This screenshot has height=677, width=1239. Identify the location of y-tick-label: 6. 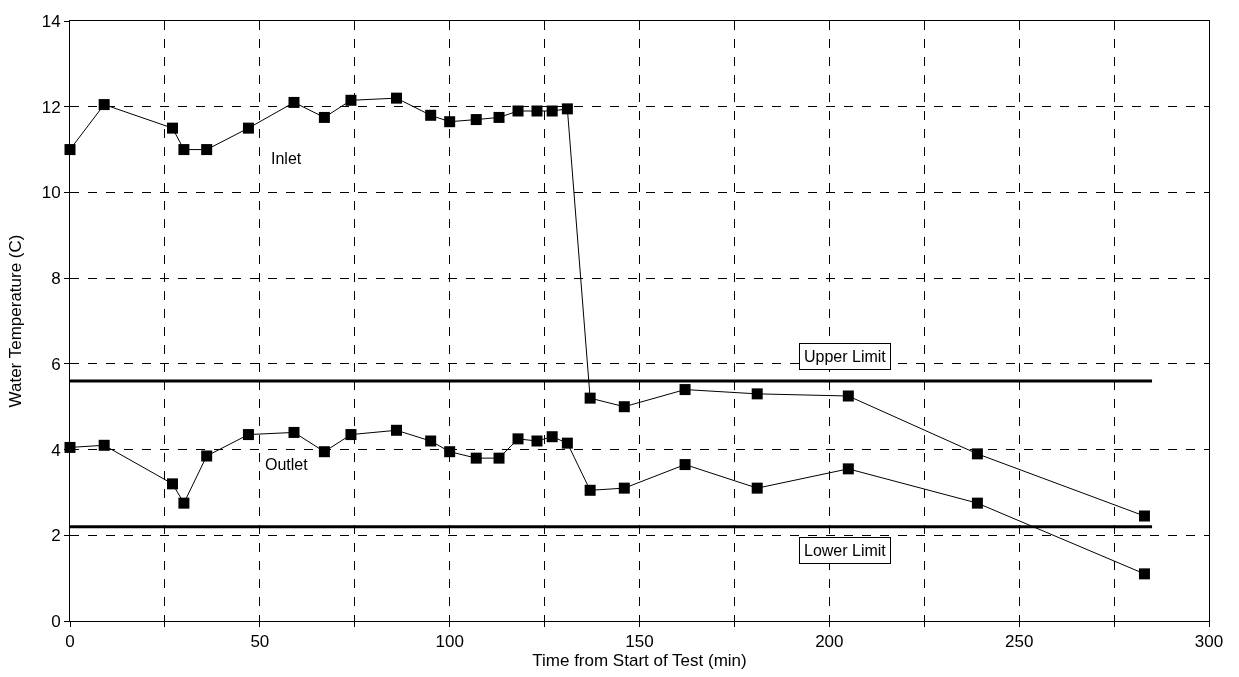
(56, 364).